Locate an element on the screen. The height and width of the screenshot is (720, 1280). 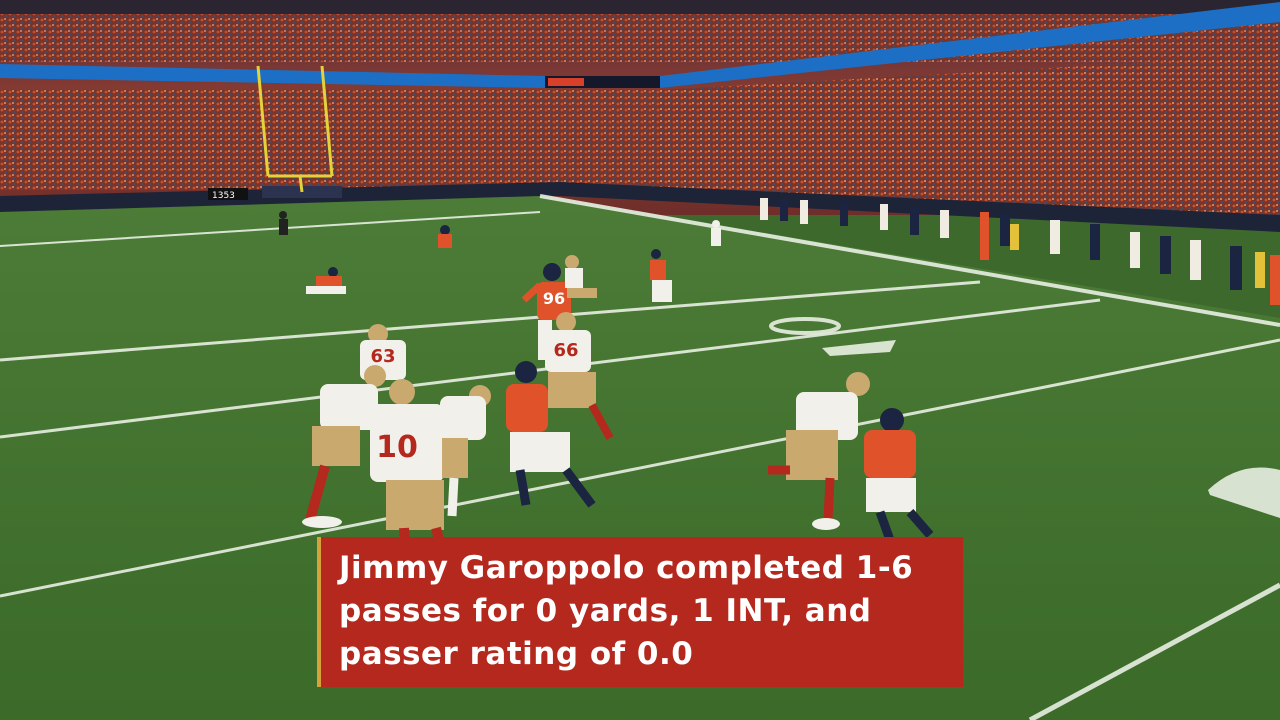
player-niners-66: 66 is located at coordinates (579, 376).